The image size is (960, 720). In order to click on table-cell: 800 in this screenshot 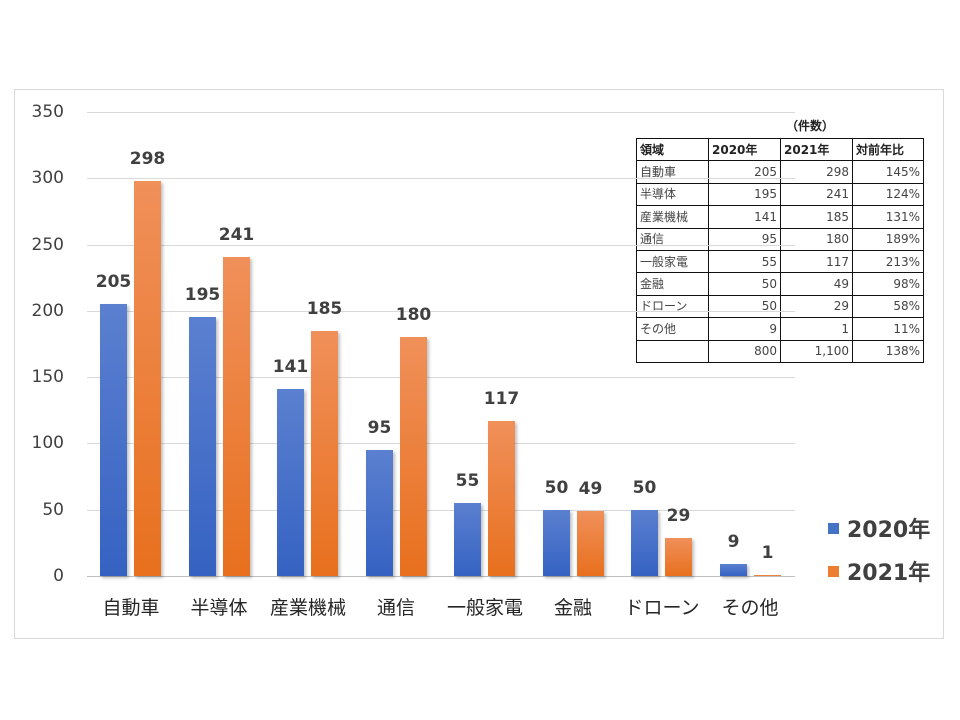, I will do `click(744, 351)`.